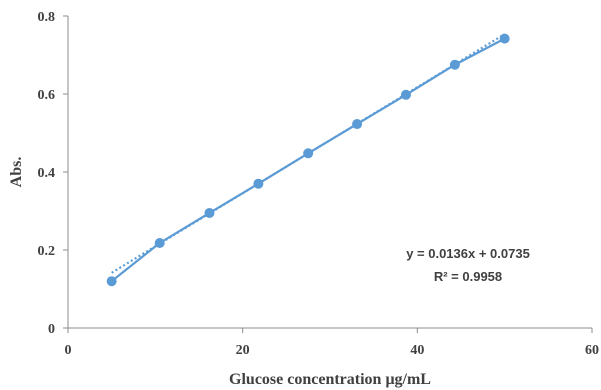  I want to click on x-tick-label: 20, so click(243, 350).